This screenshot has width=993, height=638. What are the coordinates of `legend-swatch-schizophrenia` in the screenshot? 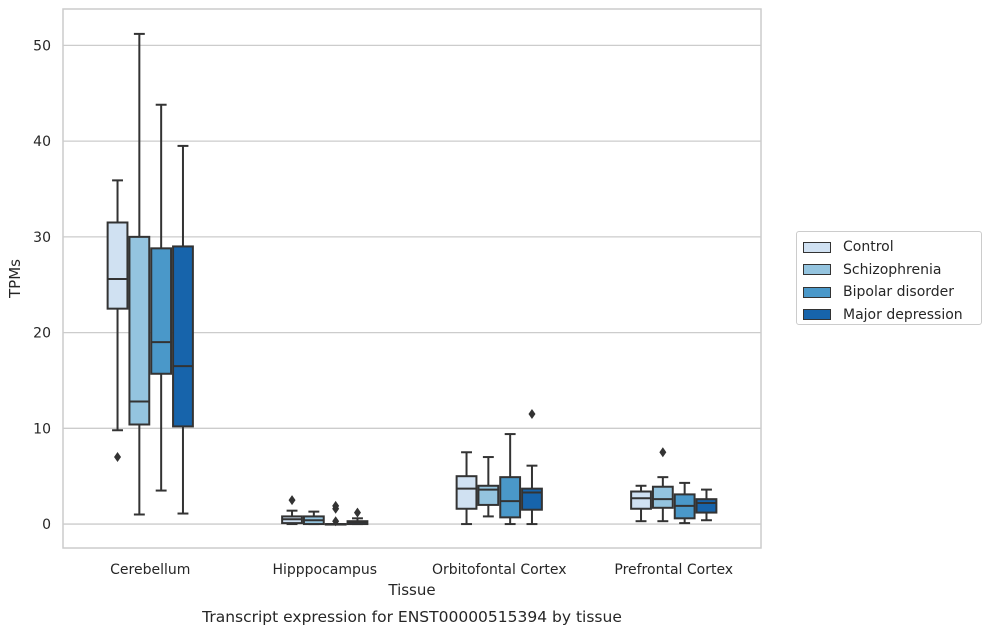 It's located at (817, 270).